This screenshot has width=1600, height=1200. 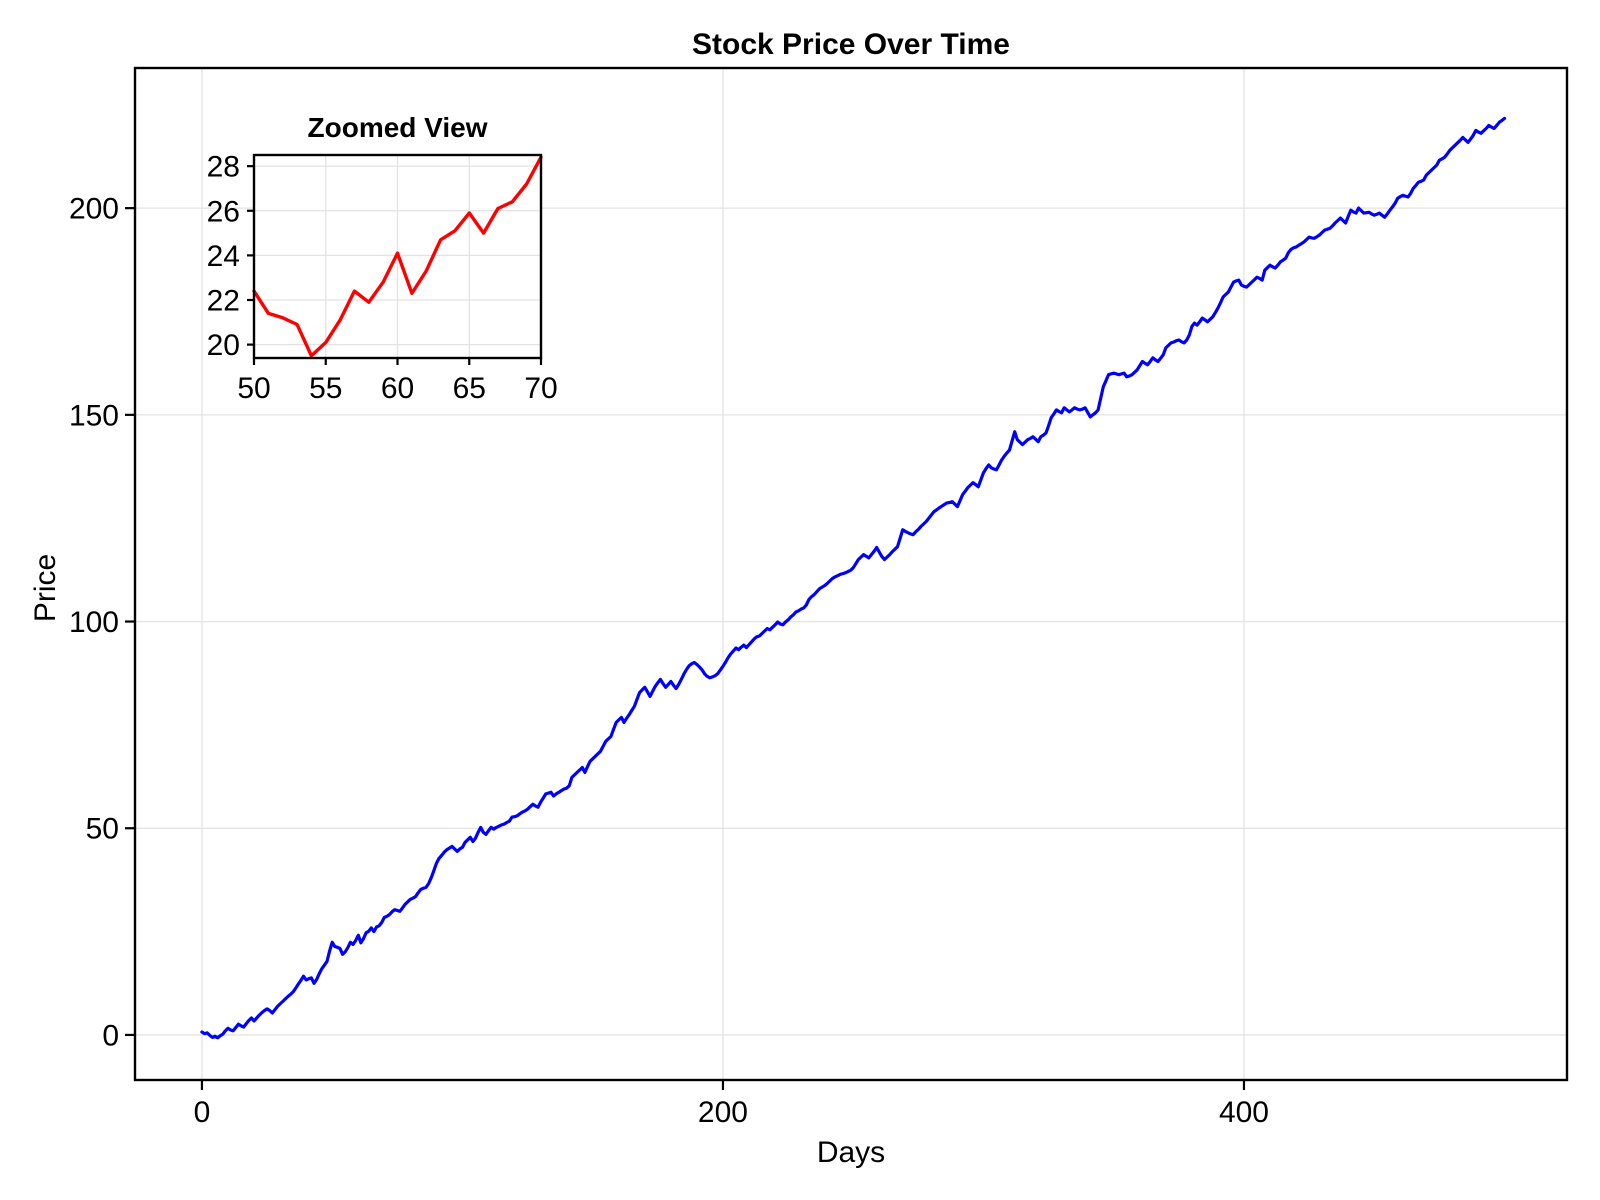 What do you see at coordinates (253, 388) in the screenshot?
I see `inset-x-tick-label: 50` at bounding box center [253, 388].